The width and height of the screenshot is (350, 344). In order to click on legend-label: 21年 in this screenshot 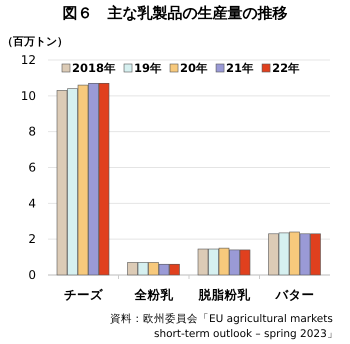, I will do `click(240, 68)`.